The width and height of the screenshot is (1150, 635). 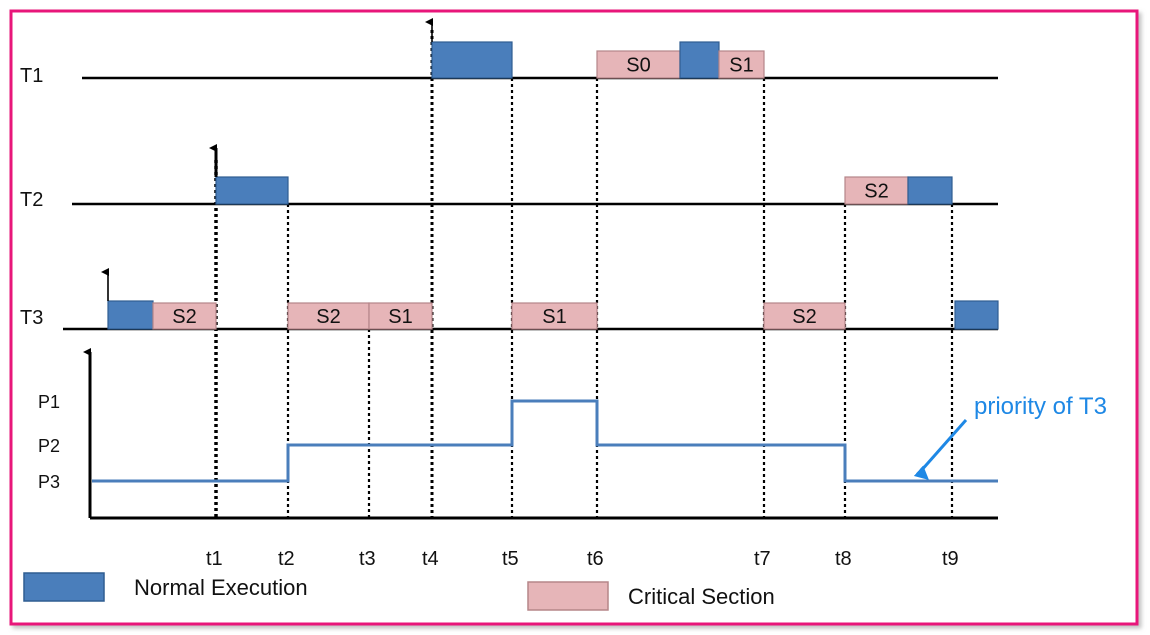 What do you see at coordinates (940, 449) in the screenshot?
I see `priority-annotation-arrow` at bounding box center [940, 449].